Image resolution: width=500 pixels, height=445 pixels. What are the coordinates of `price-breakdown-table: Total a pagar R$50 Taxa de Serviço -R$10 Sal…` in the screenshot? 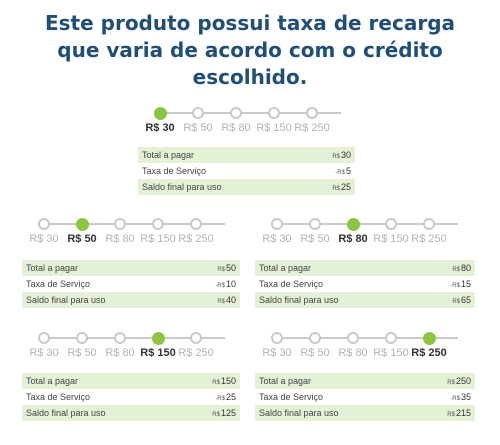 It's located at (131, 284).